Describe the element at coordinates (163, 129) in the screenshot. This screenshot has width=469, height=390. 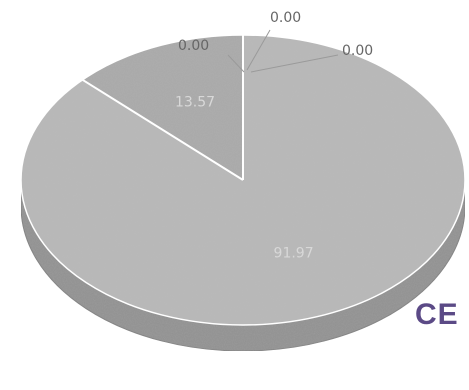
I see `slice-separator` at that location.